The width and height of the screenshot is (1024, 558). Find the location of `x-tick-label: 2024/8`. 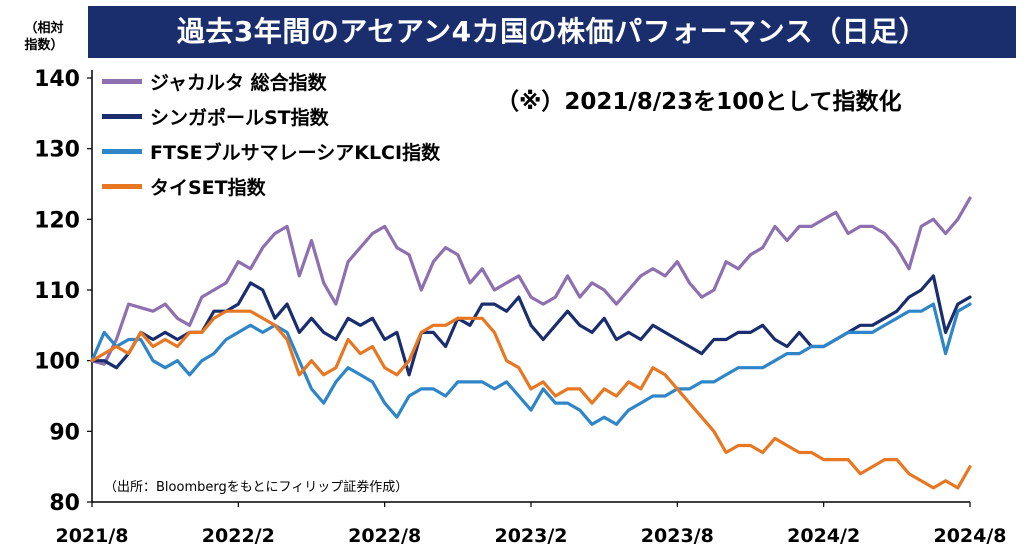

x-tick-label: 2024/8 is located at coordinates (969, 536).